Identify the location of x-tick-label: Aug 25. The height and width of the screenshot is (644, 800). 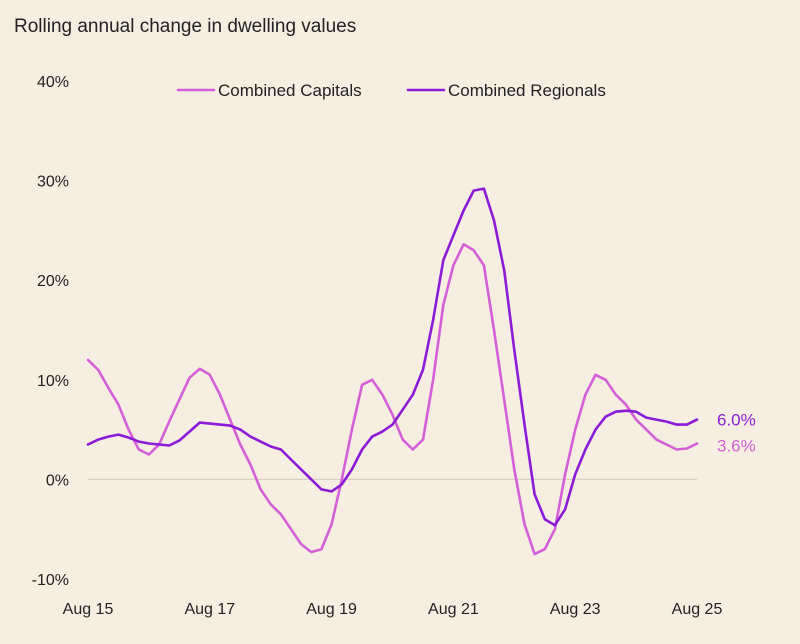
(697, 609).